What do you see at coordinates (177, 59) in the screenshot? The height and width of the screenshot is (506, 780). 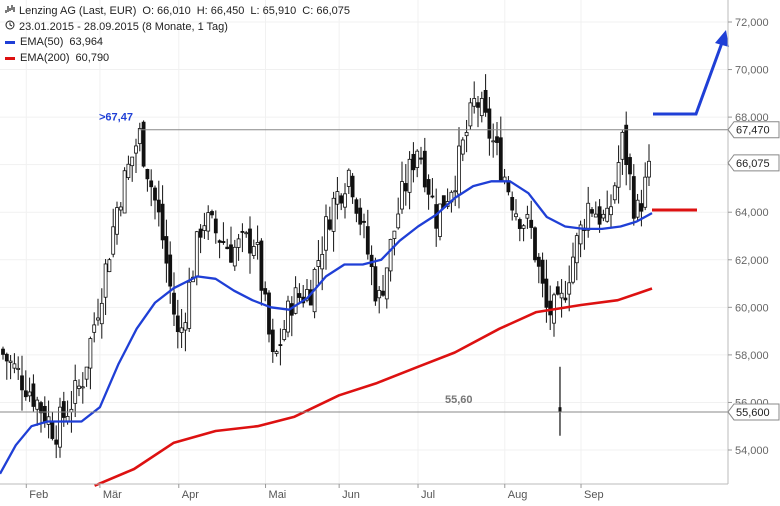 I see `legend-ema200-row: EMA(200) 60,790` at bounding box center [177, 59].